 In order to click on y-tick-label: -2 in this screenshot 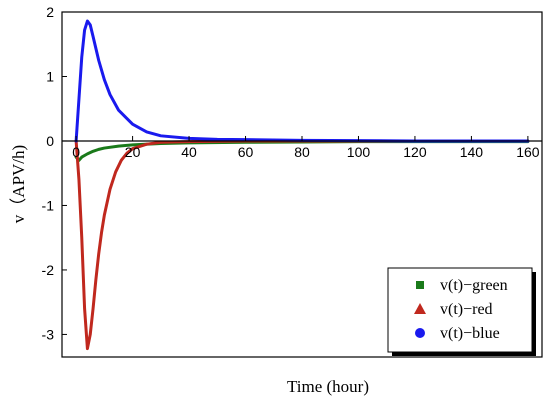, I will do `click(48, 270)`.